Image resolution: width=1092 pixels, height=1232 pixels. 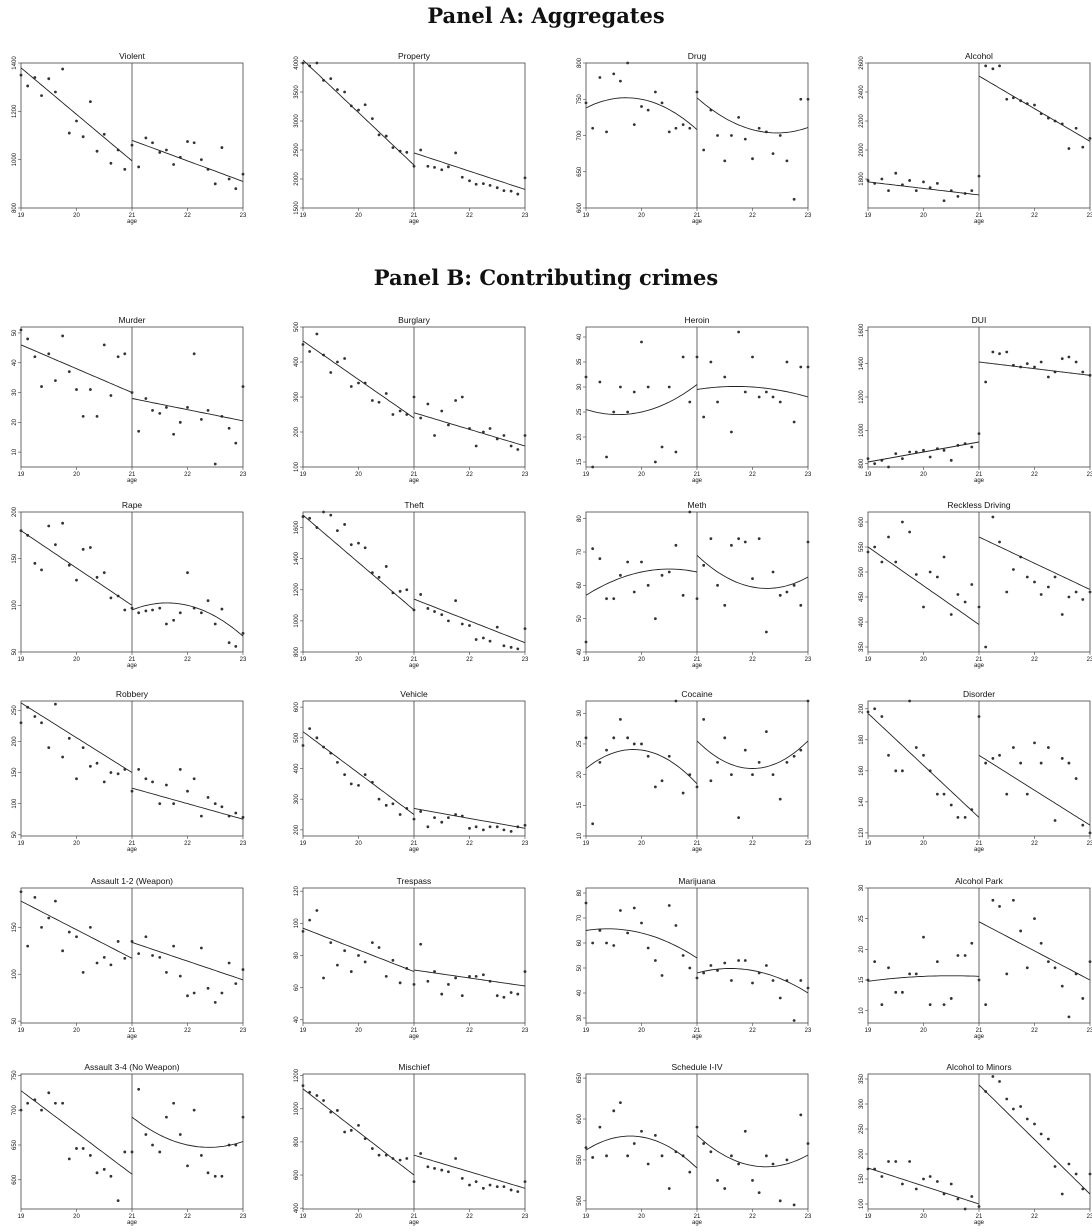 What do you see at coordinates (15, 421) in the screenshot?
I see `y-tick-label: 20` at bounding box center [15, 421].